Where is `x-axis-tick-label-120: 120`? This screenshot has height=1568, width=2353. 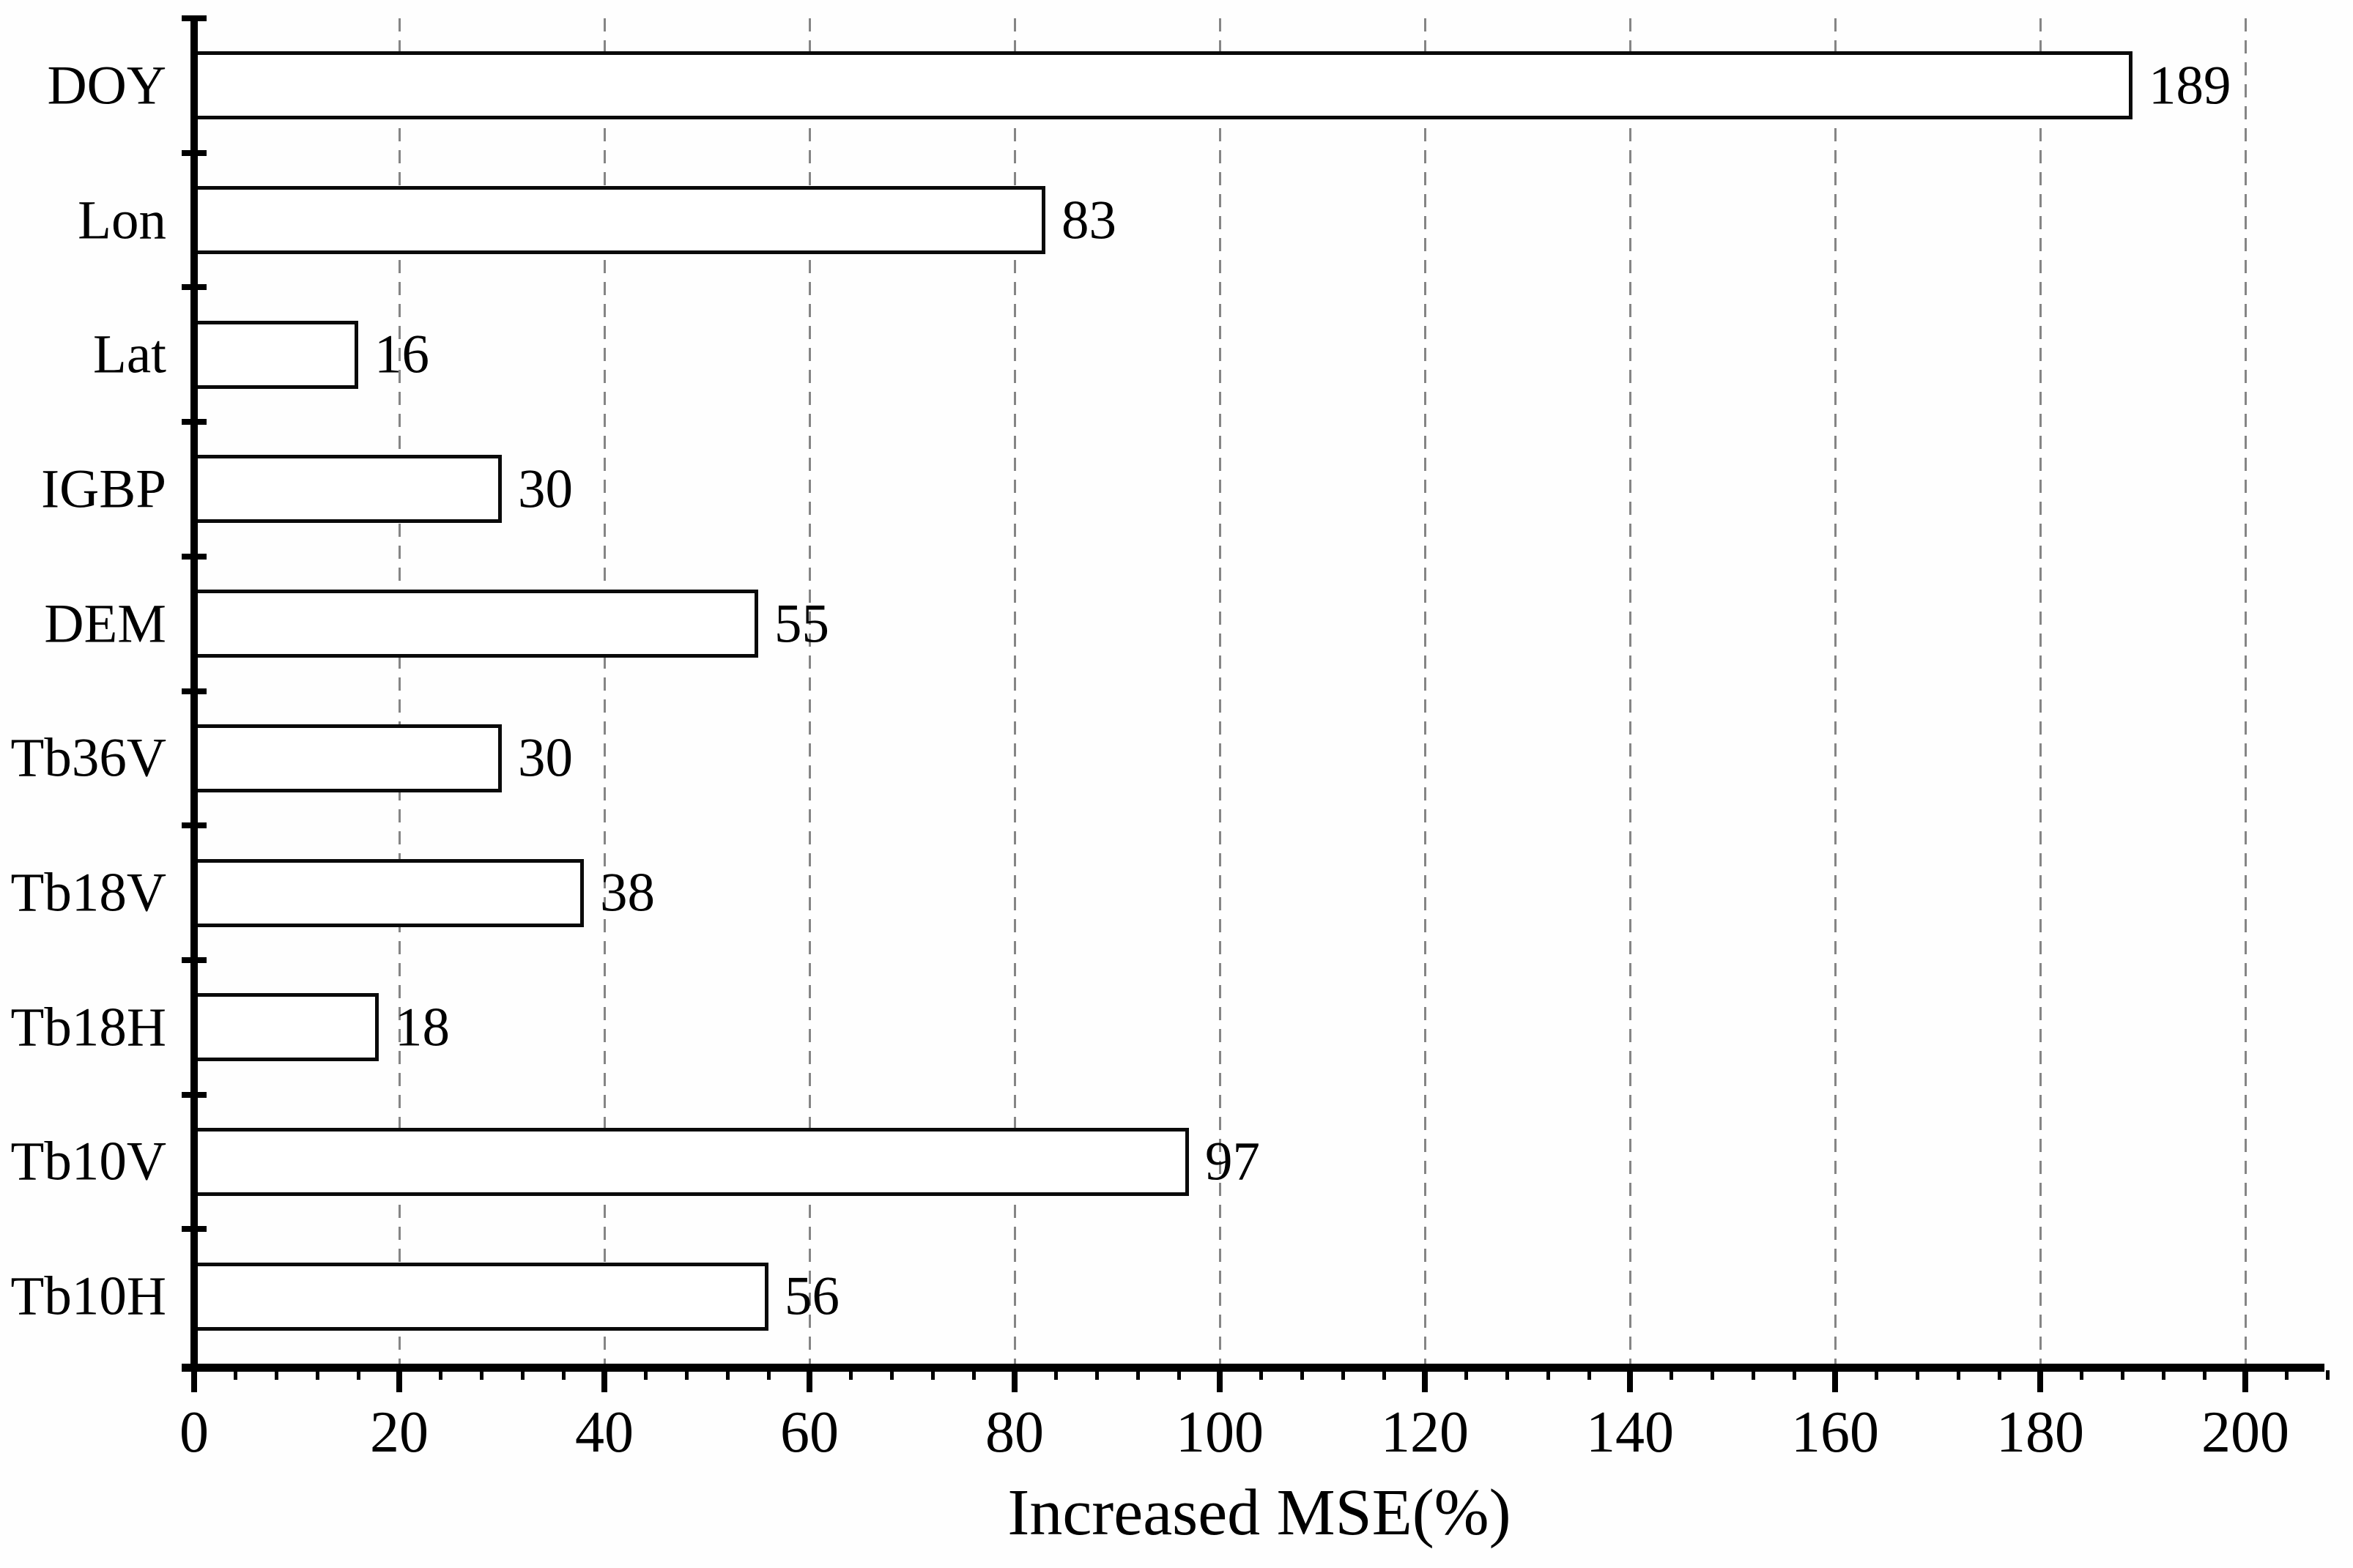 x-axis-tick-label-120: 120 is located at coordinates (1425, 1432).